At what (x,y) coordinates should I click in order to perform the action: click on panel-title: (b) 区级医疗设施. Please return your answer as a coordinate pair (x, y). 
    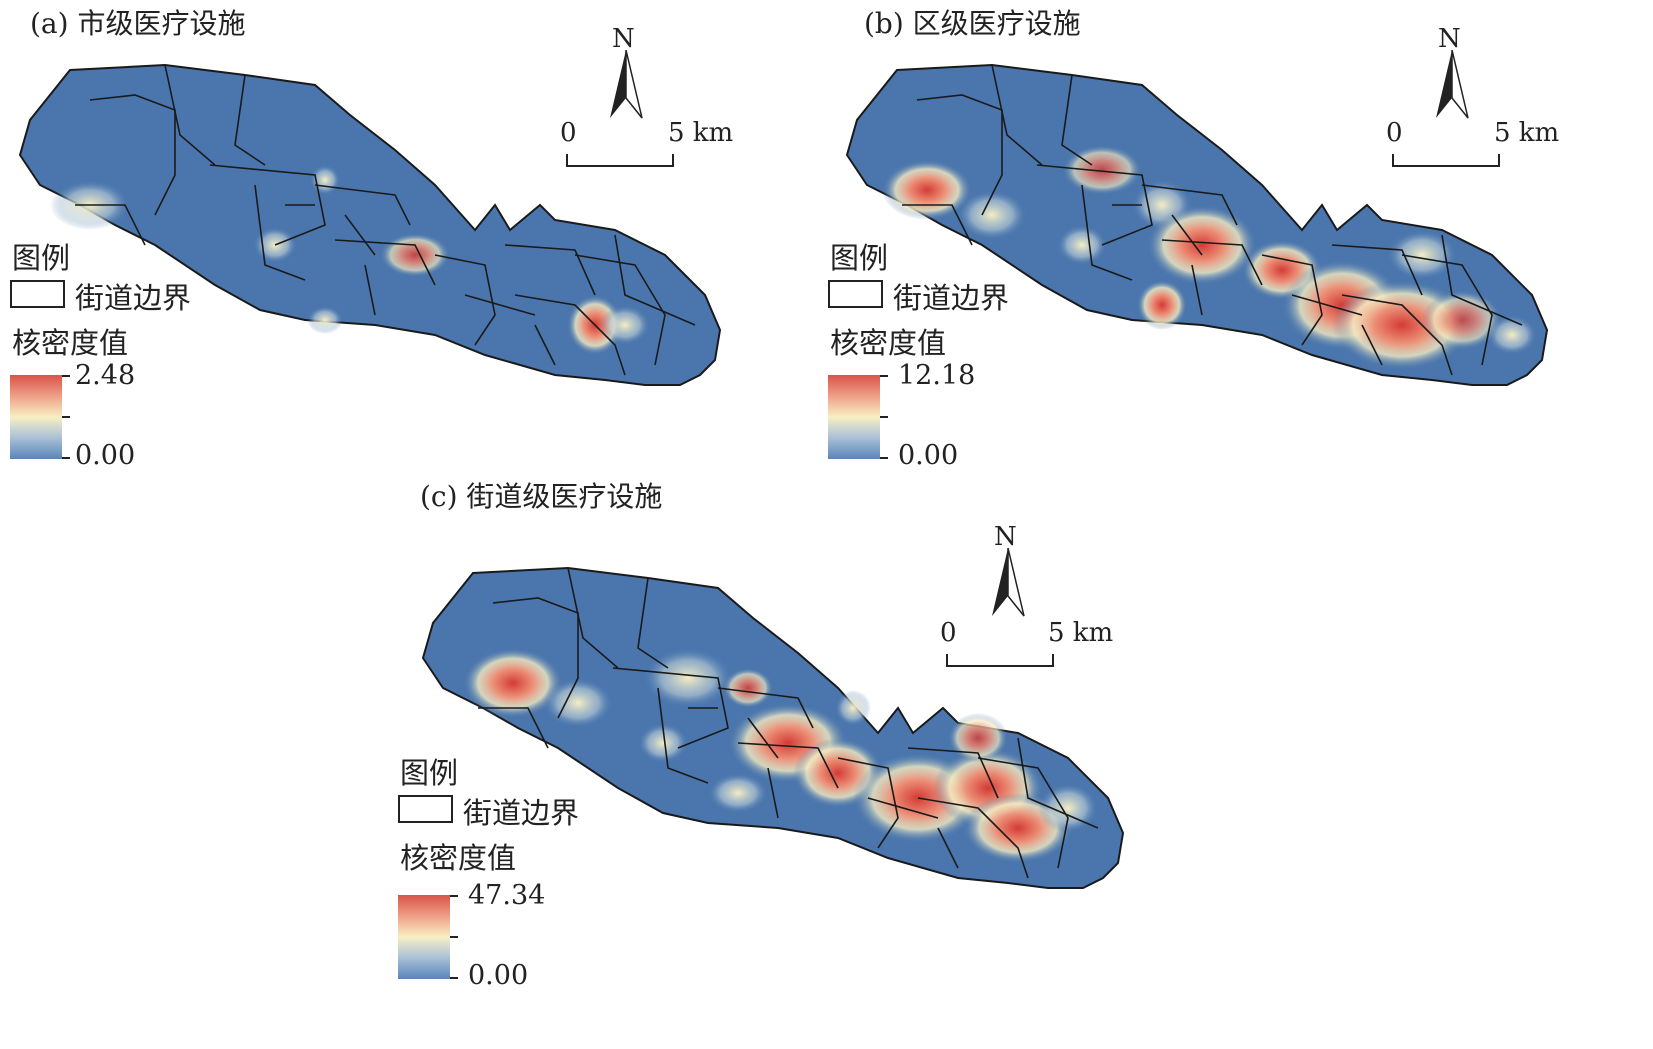
    Looking at the image, I should click on (972, 23).